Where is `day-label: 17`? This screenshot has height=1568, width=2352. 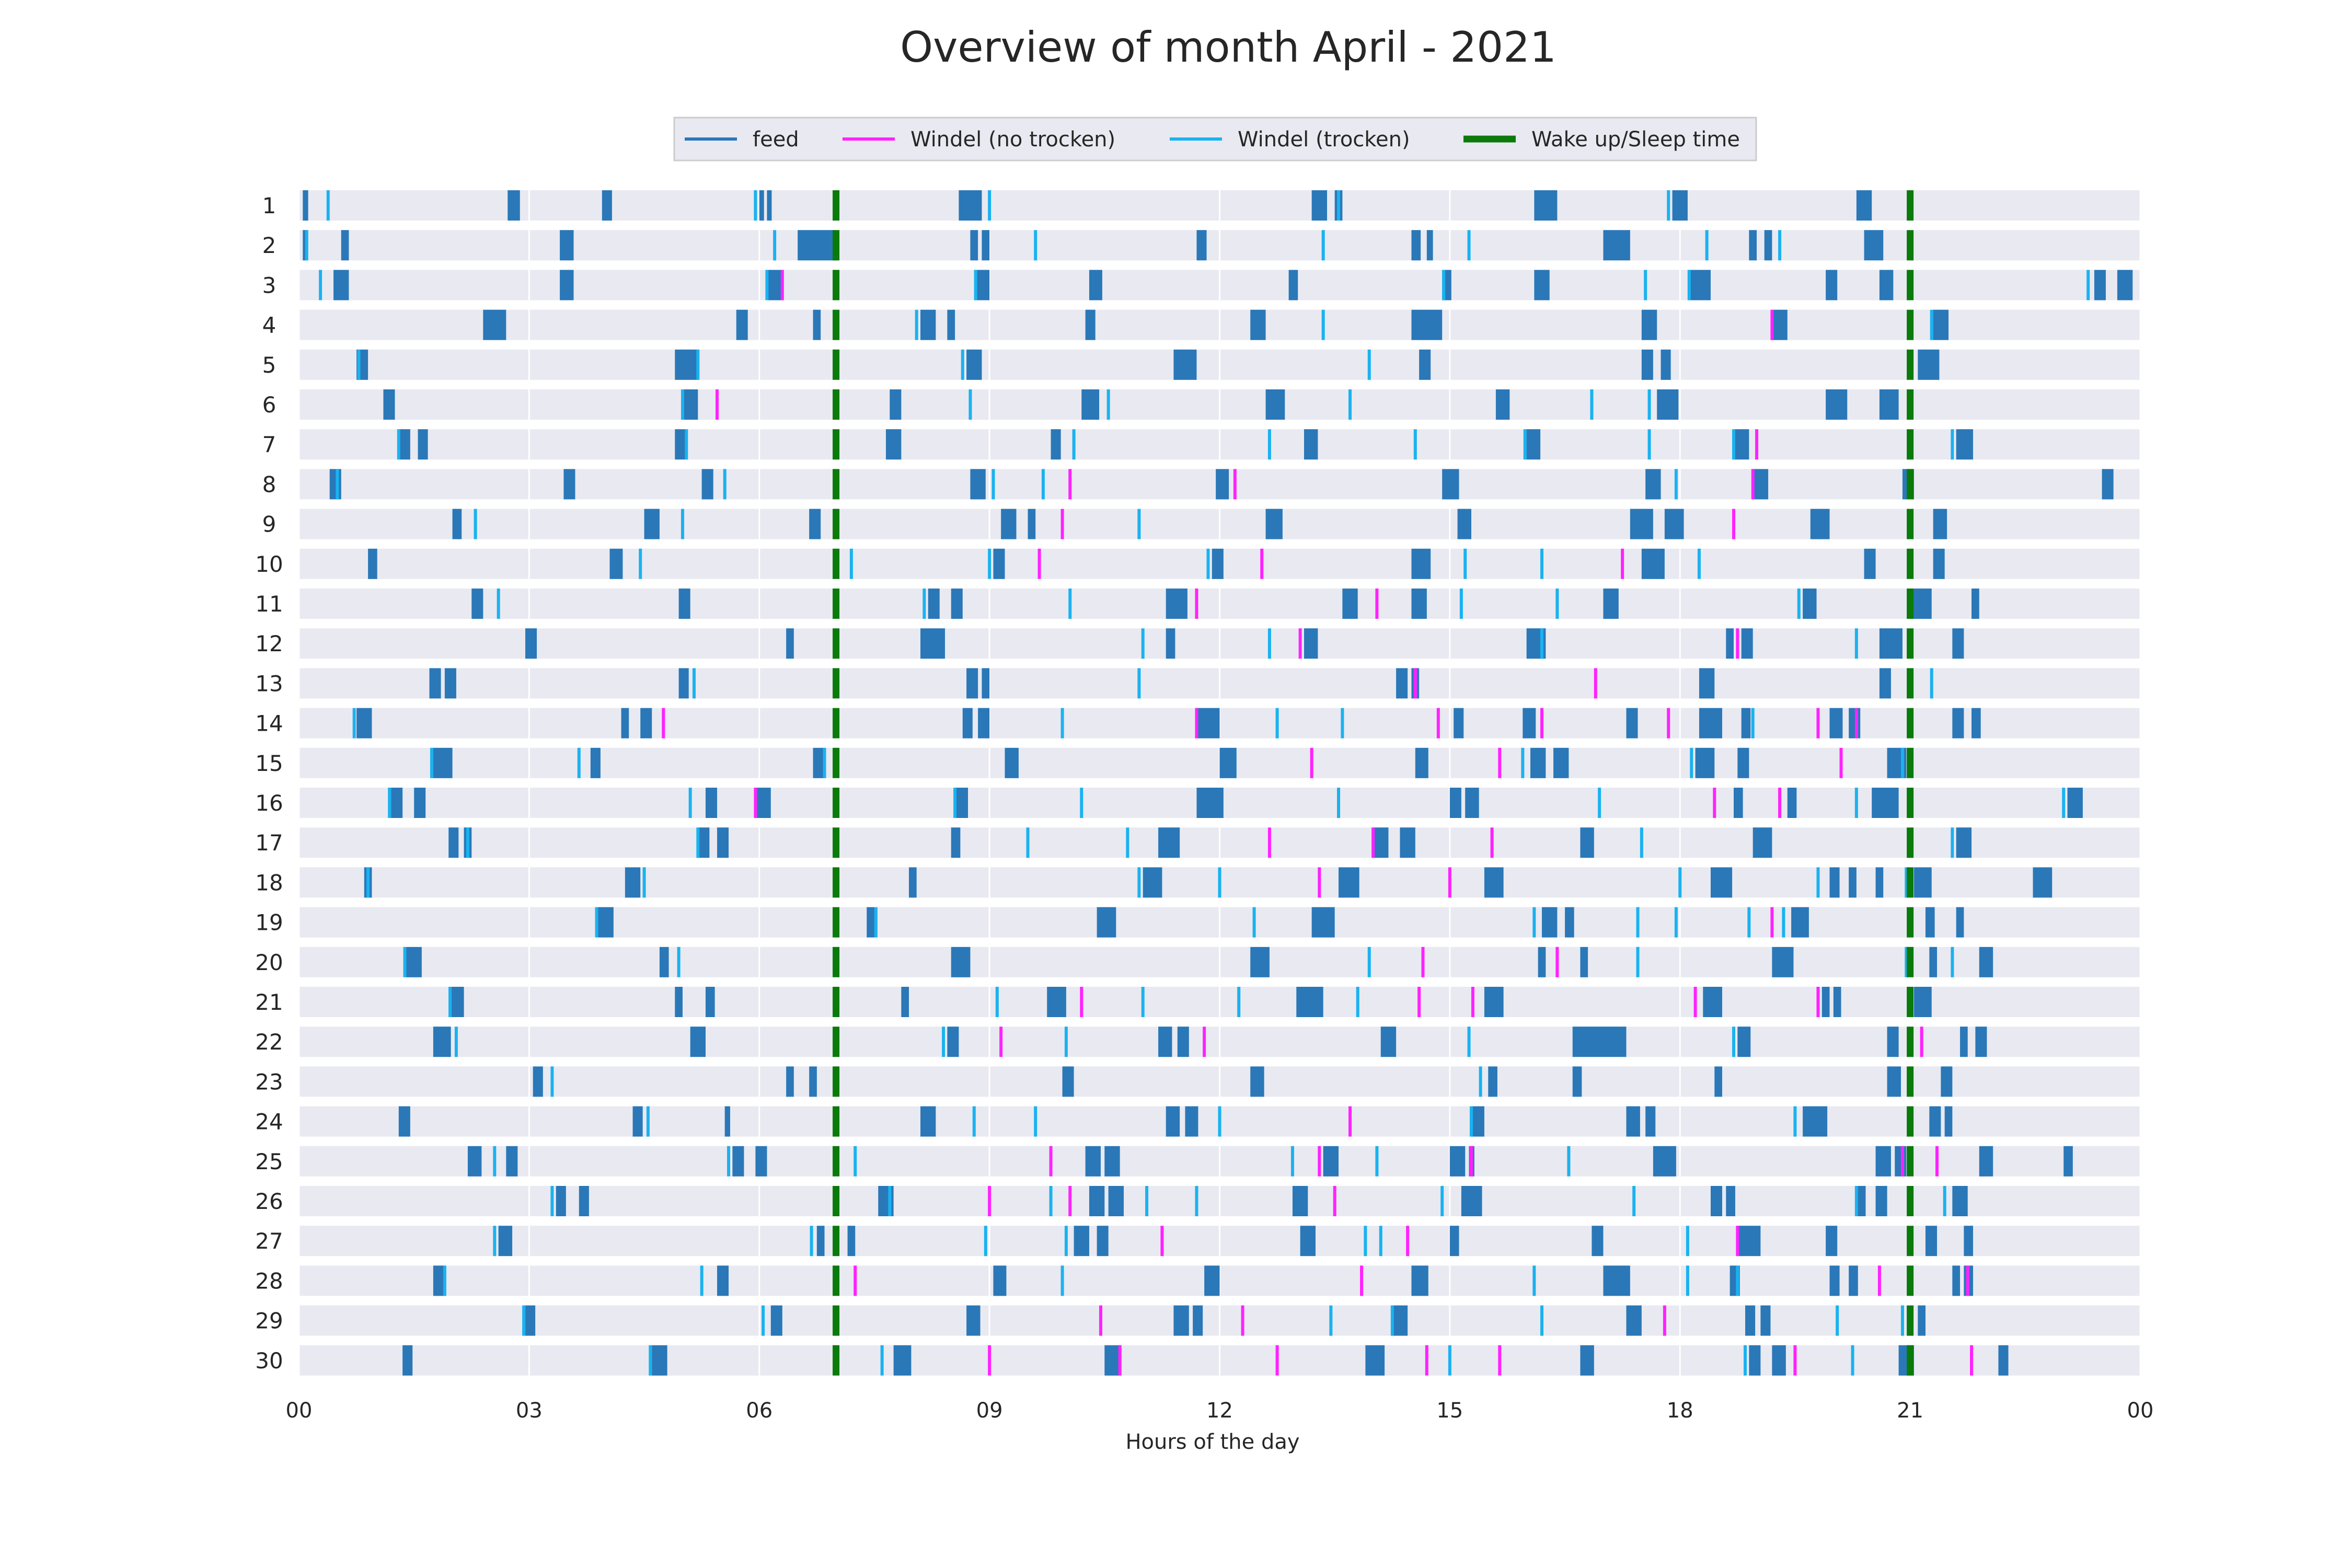
day-label: 17 is located at coordinates (269, 843).